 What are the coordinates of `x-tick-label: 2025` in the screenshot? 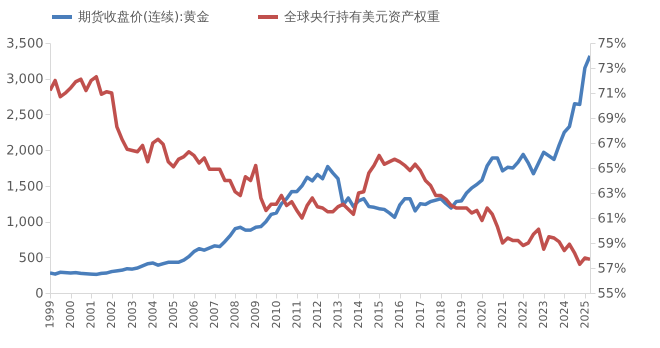 It's located at (585, 314).